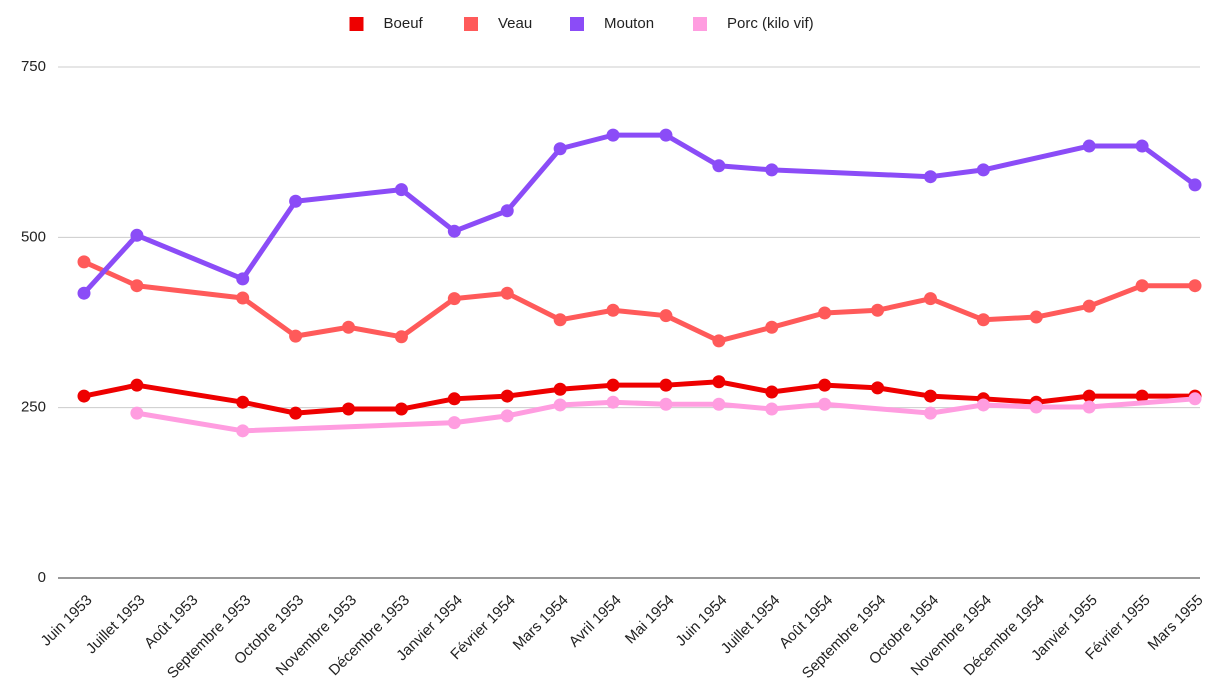 This screenshot has width=1211, height=700. Describe the element at coordinates (629, 23) in the screenshot. I see `legend-label: Mouton` at that location.